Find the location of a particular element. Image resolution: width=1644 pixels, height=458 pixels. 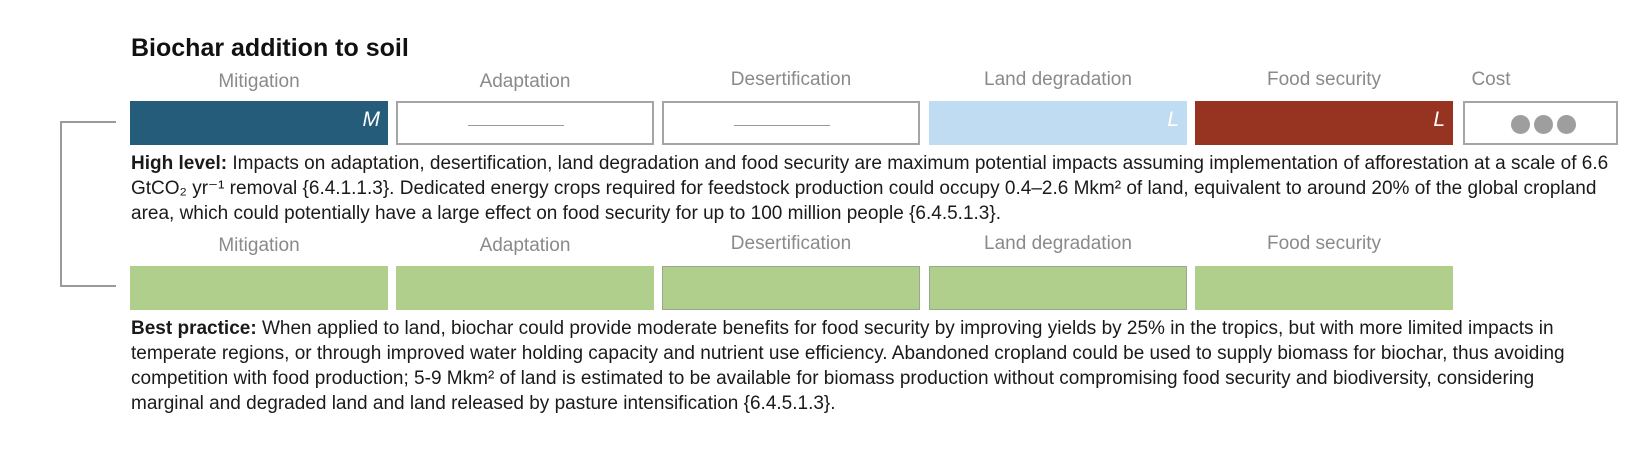

row2-header-mitigation: Mitigation is located at coordinates (259, 245).